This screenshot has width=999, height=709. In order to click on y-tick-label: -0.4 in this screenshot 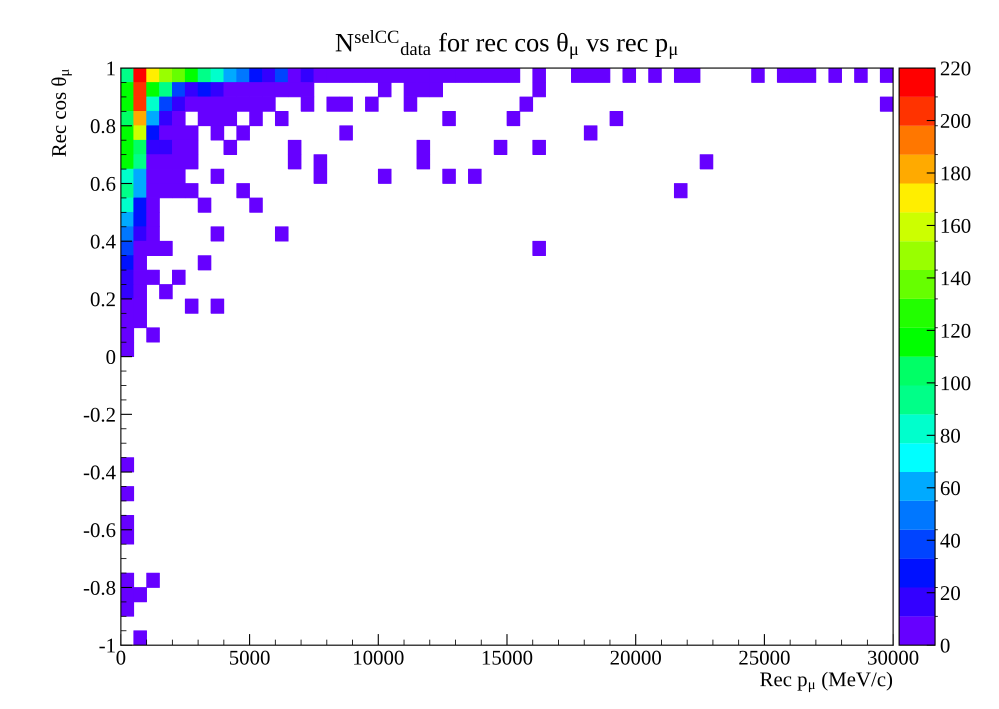, I will do `click(100, 472)`.